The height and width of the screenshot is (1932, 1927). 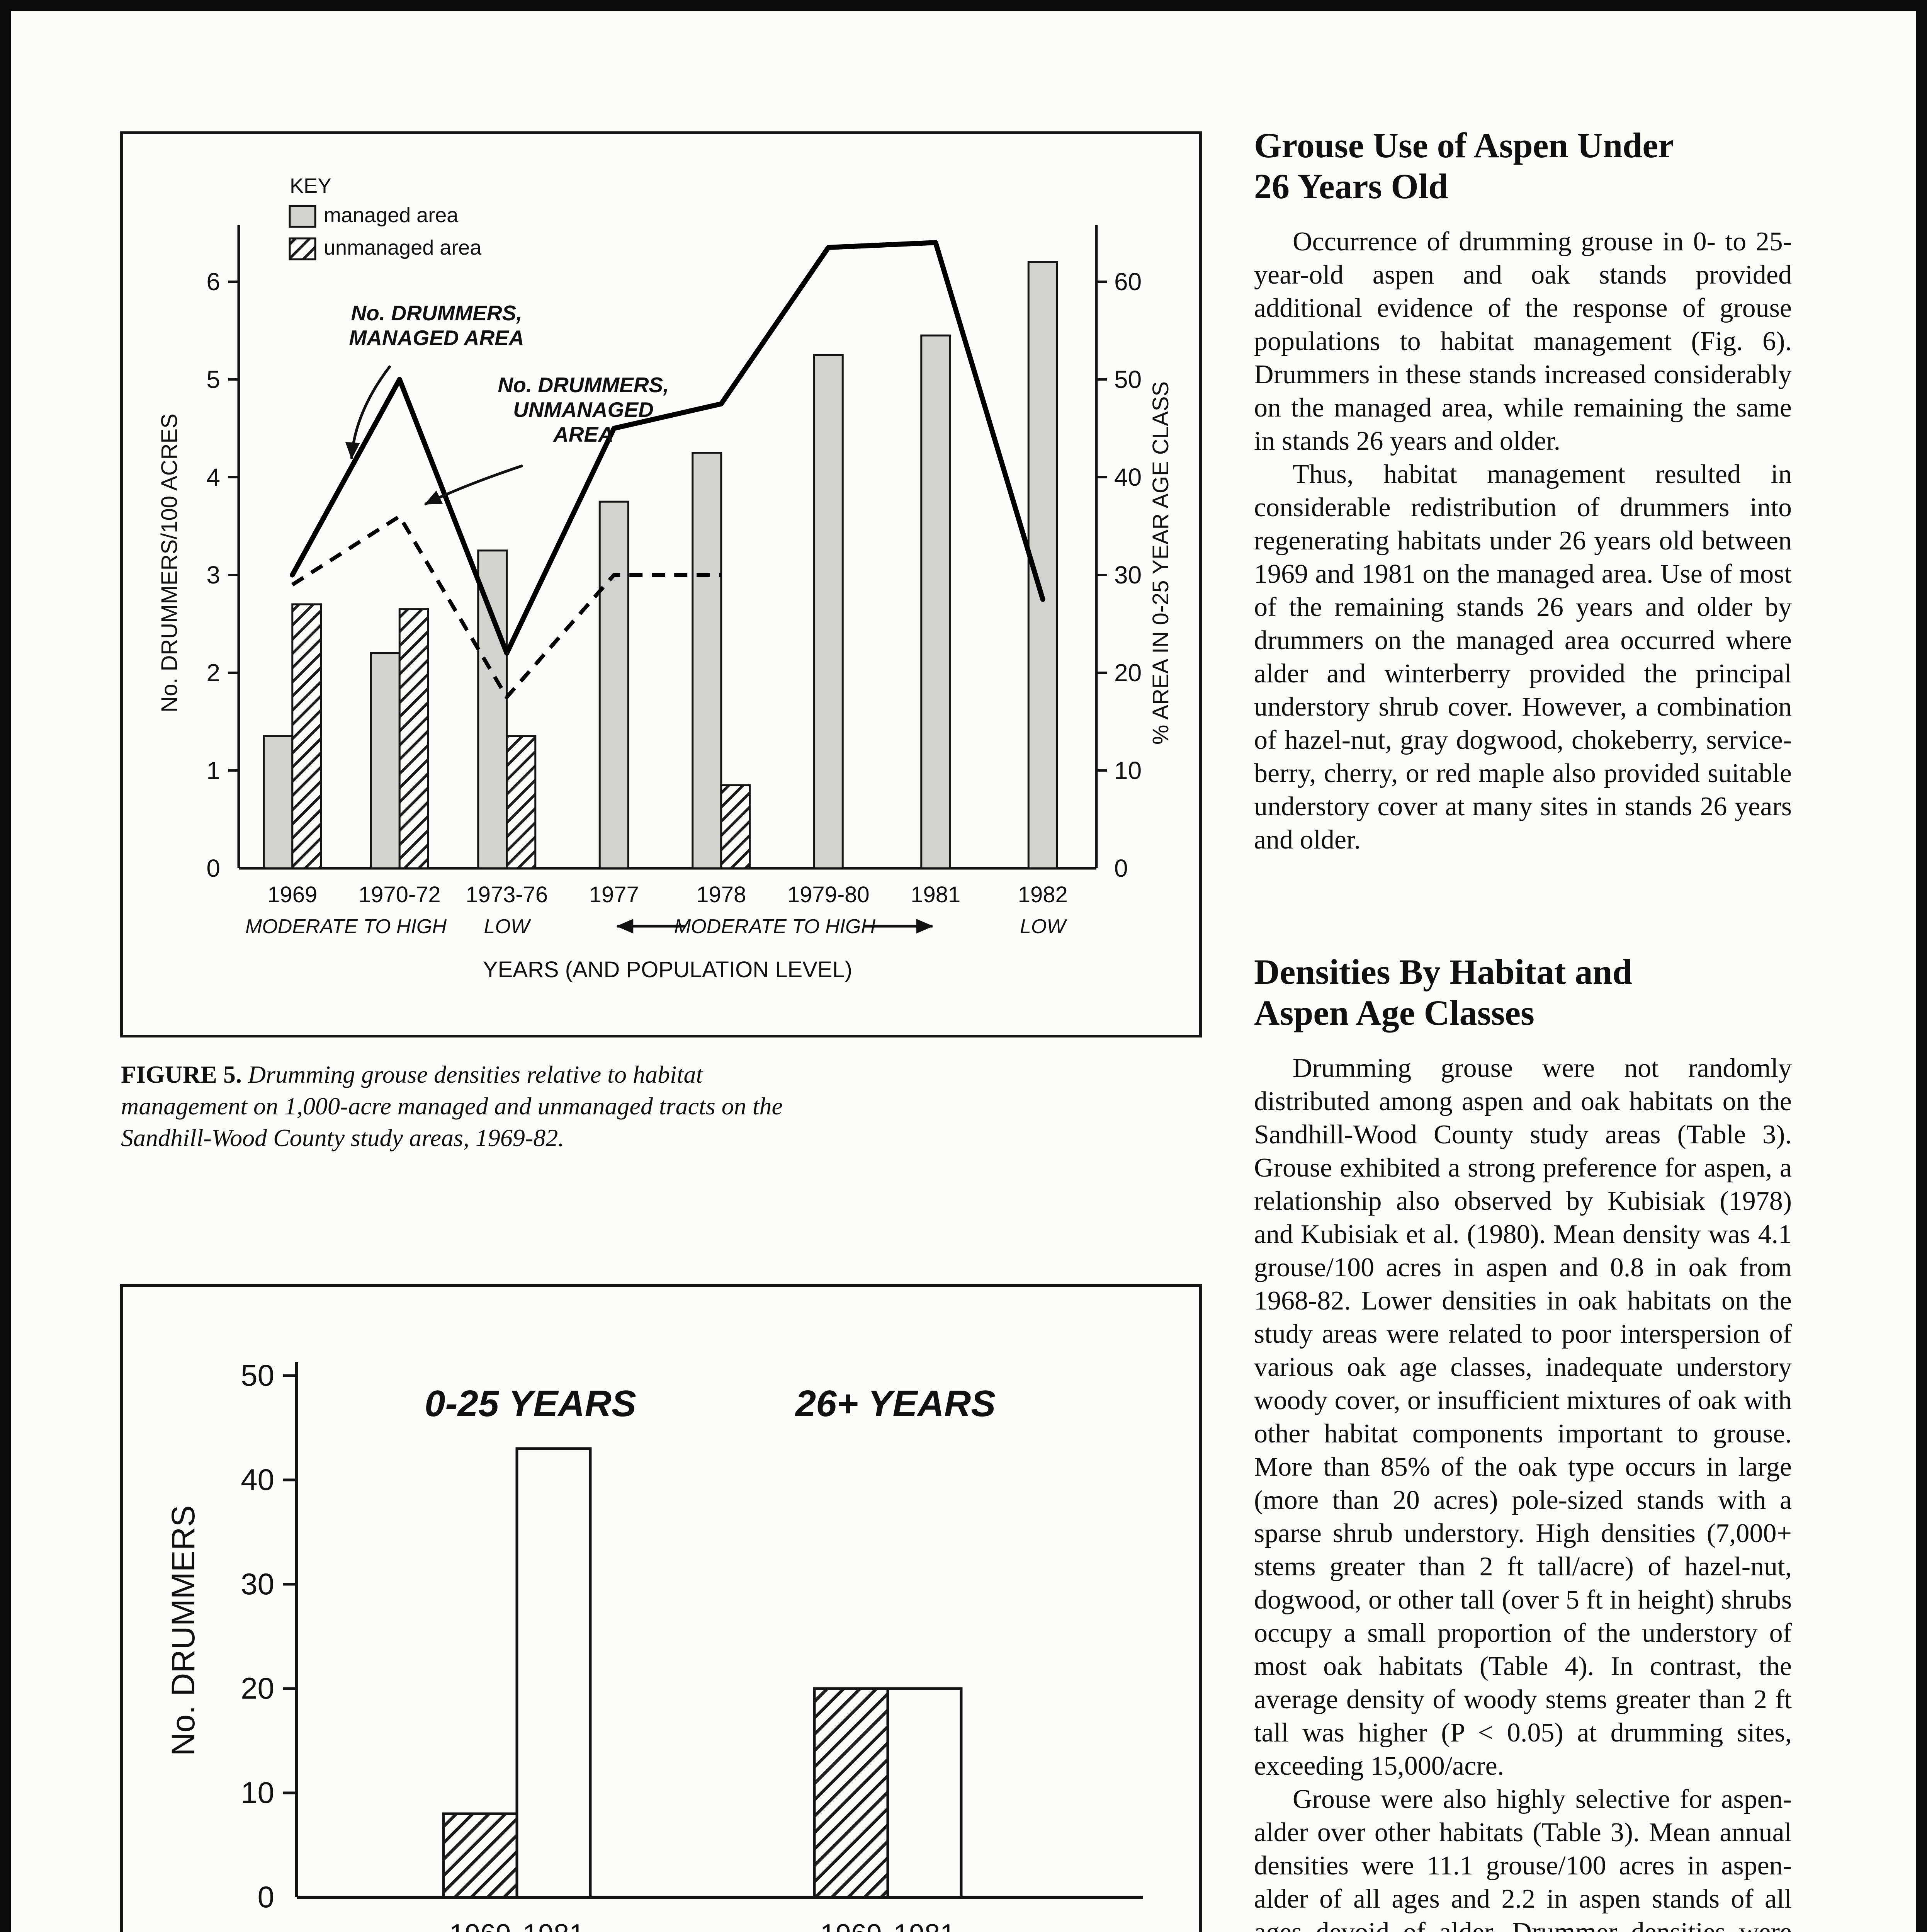 I want to click on fig5-right-axis-title: % AREA IN 0-25 YEAR AGE CLASS, so click(x=1160, y=563).